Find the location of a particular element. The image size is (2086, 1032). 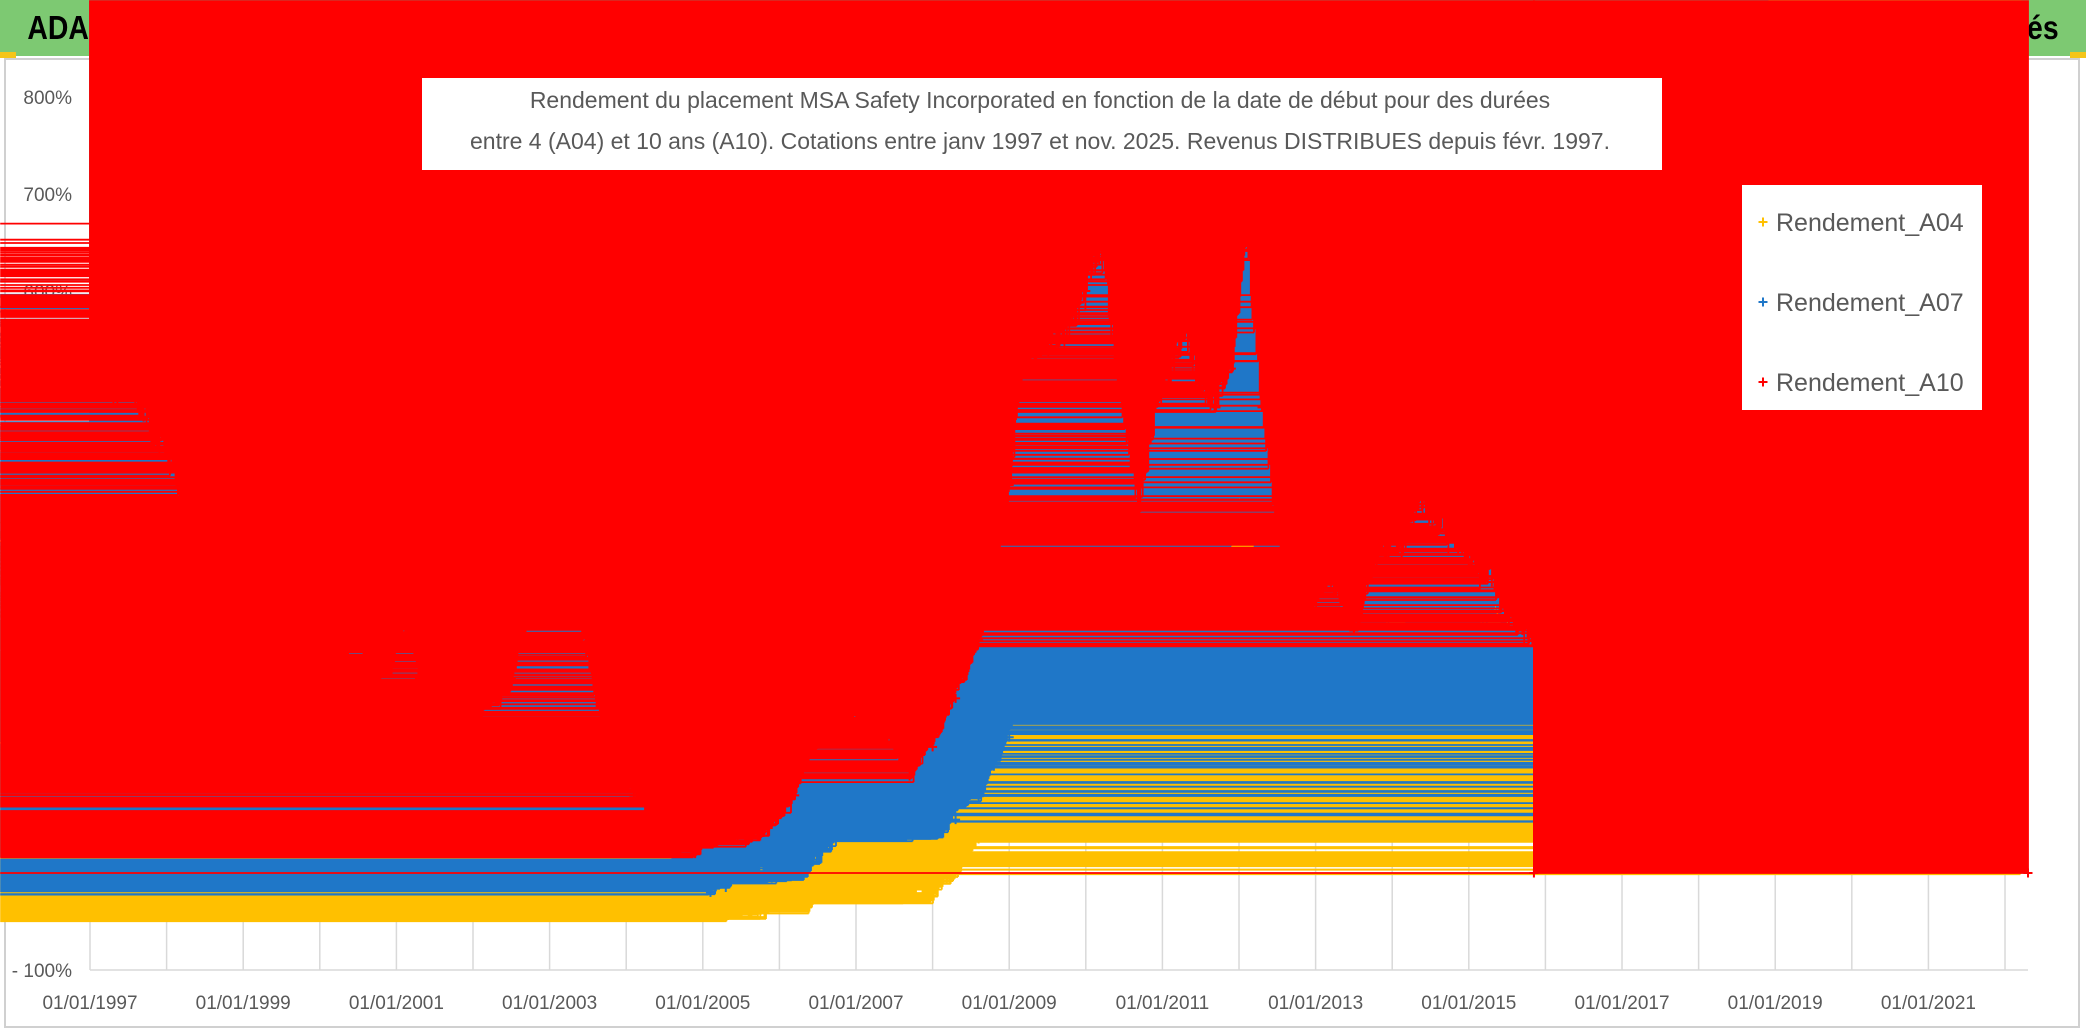

corner-accent-right is located at coordinates (2078, 55).